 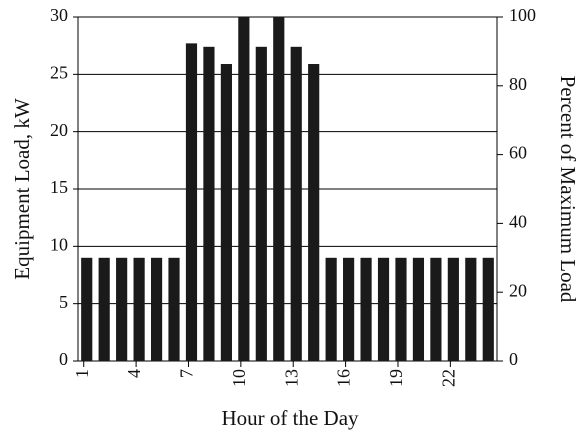 I want to click on y2-tick-label: 100, so click(x=522, y=15).